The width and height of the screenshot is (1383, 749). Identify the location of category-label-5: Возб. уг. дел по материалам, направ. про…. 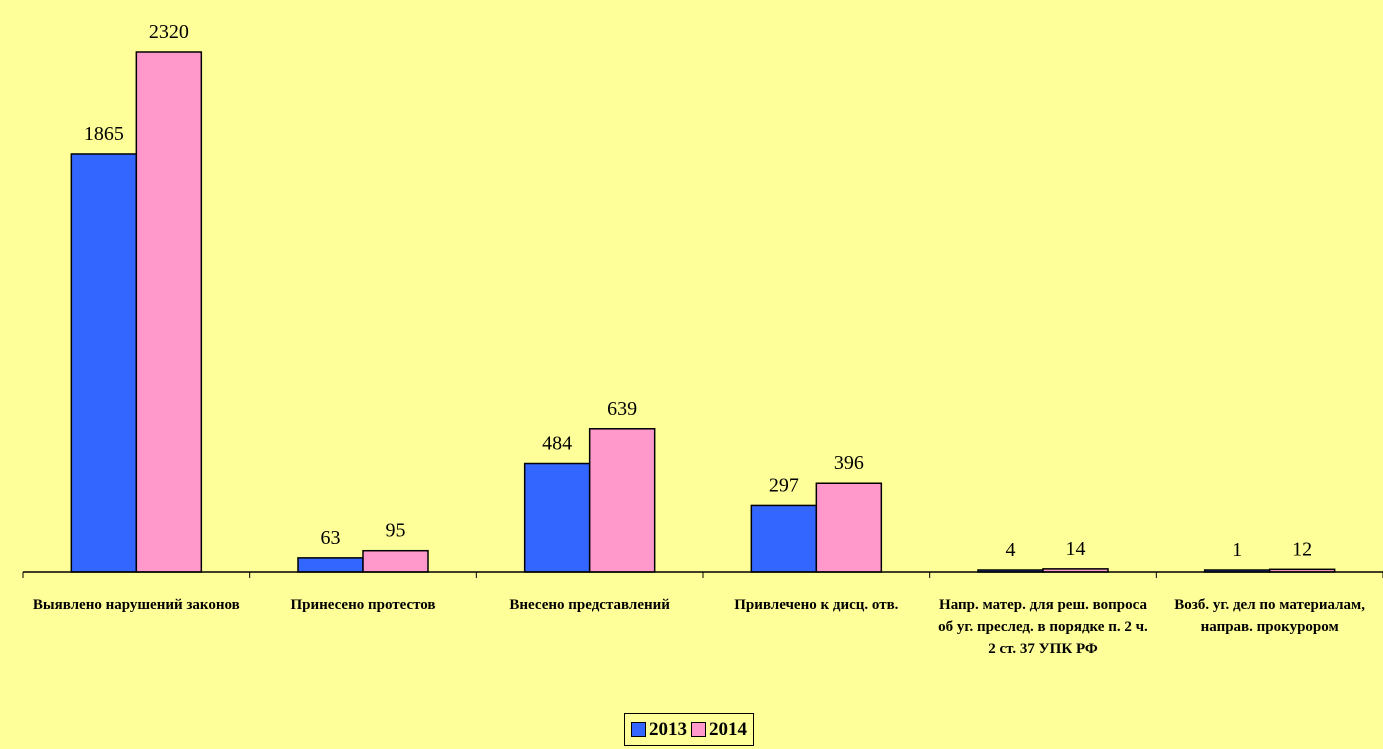
(1270, 616).